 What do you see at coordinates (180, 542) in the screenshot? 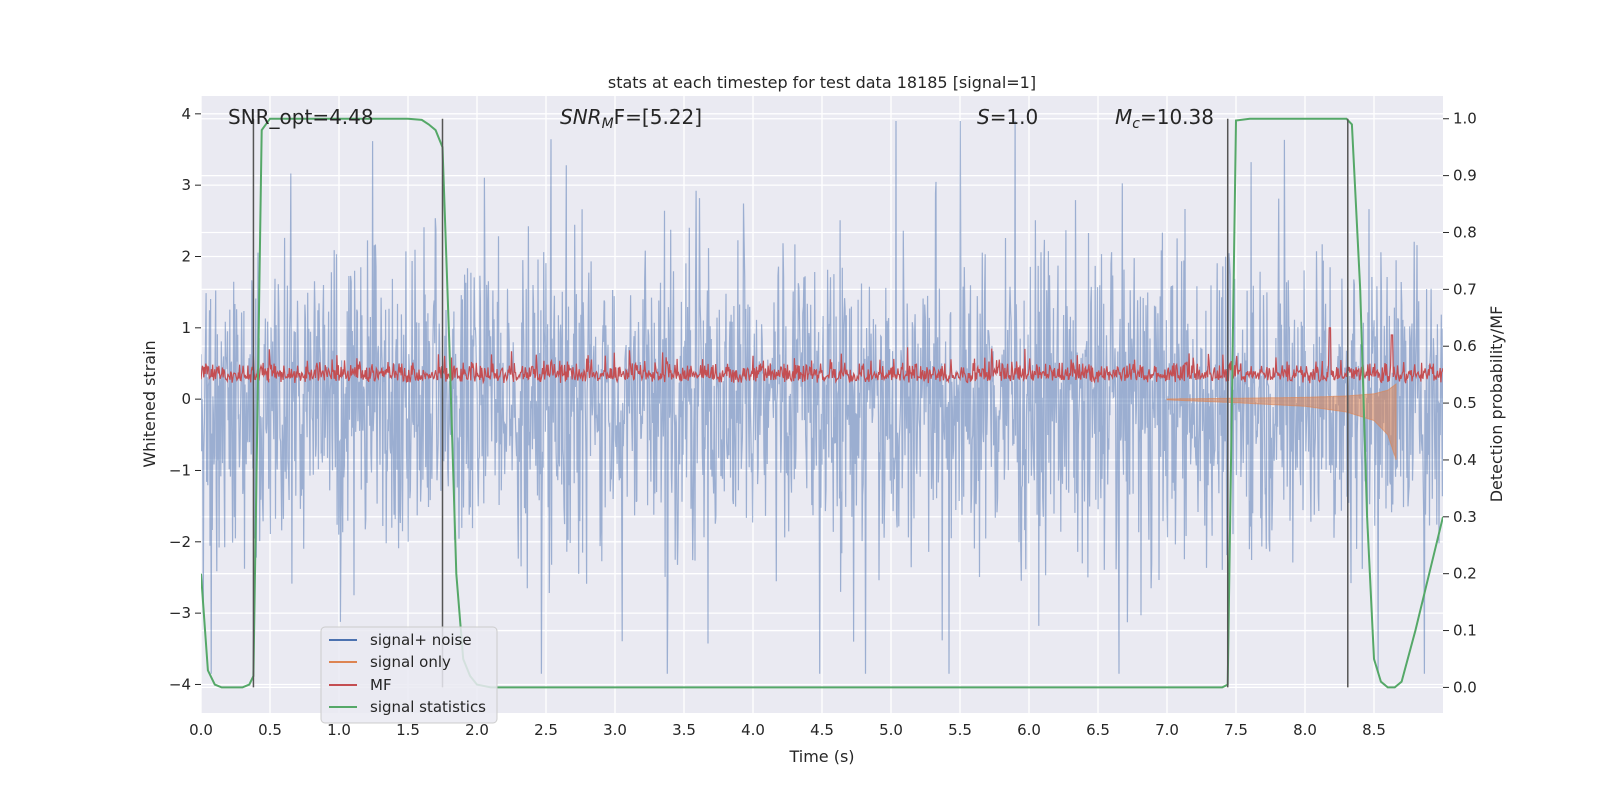
I see `y-tick-label: −2` at bounding box center [180, 542].